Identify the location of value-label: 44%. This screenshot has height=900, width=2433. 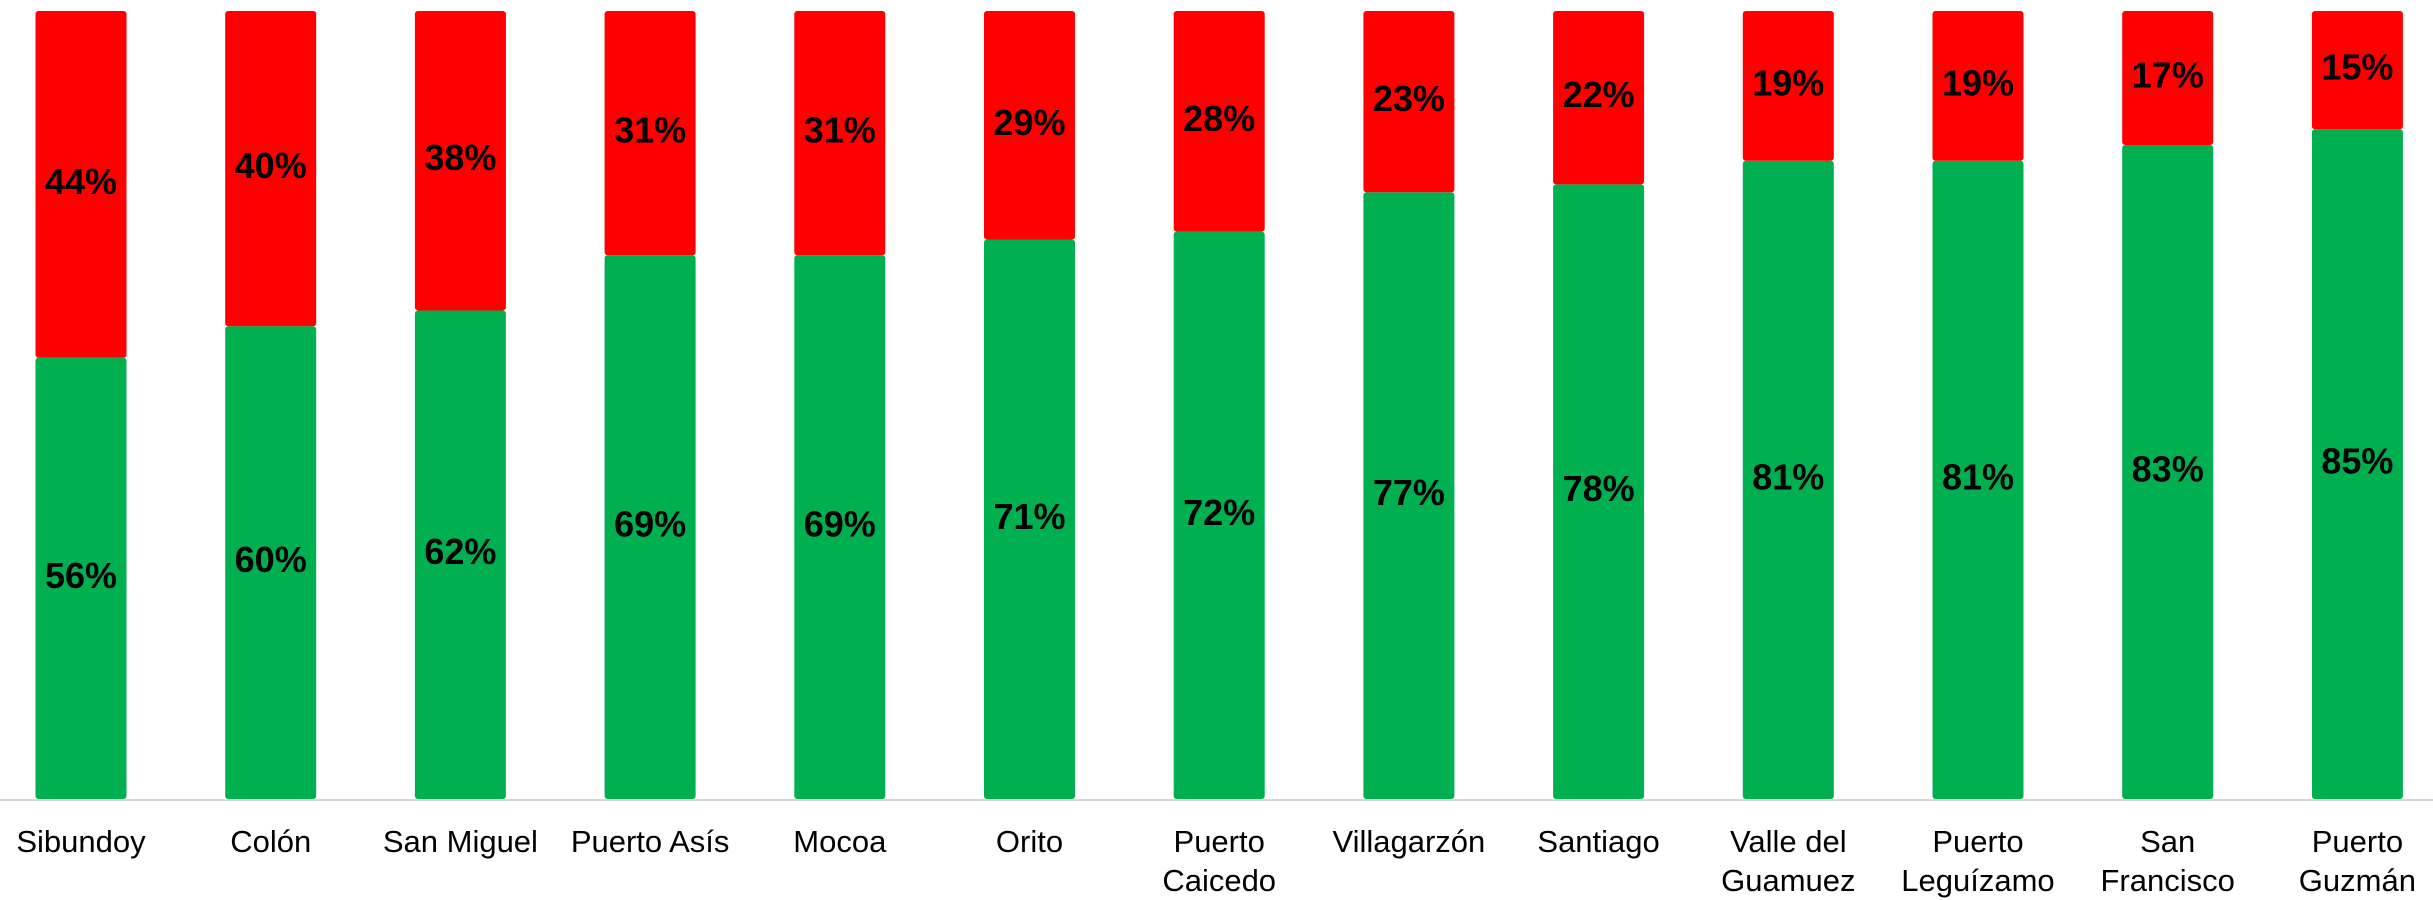
(81, 181).